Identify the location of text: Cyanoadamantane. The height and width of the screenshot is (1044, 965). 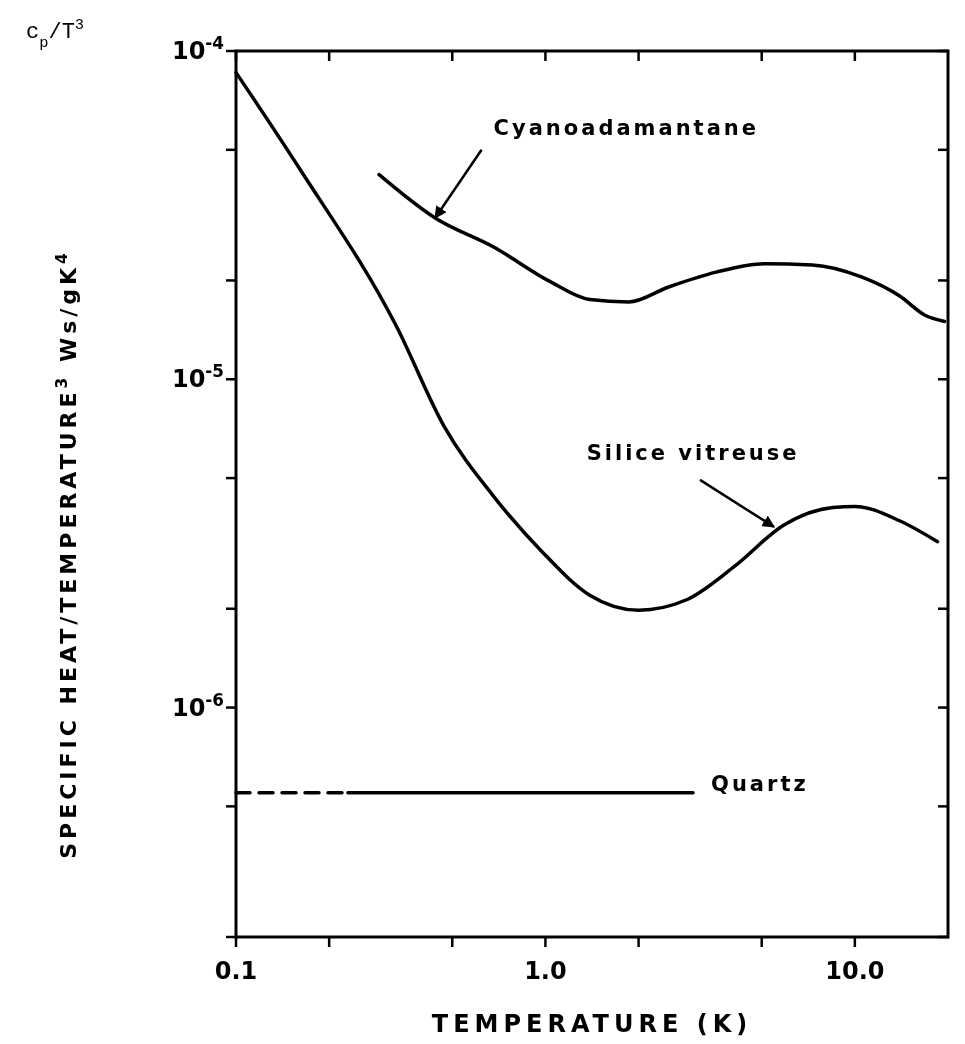
(626, 127).